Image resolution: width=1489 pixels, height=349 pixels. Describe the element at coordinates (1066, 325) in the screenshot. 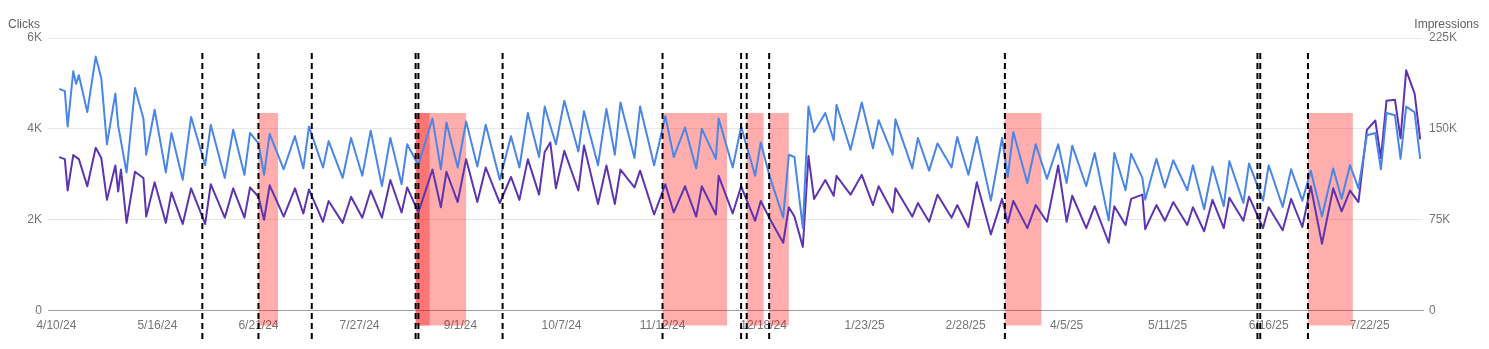

I see `x-tick-label: 4/5/25` at that location.